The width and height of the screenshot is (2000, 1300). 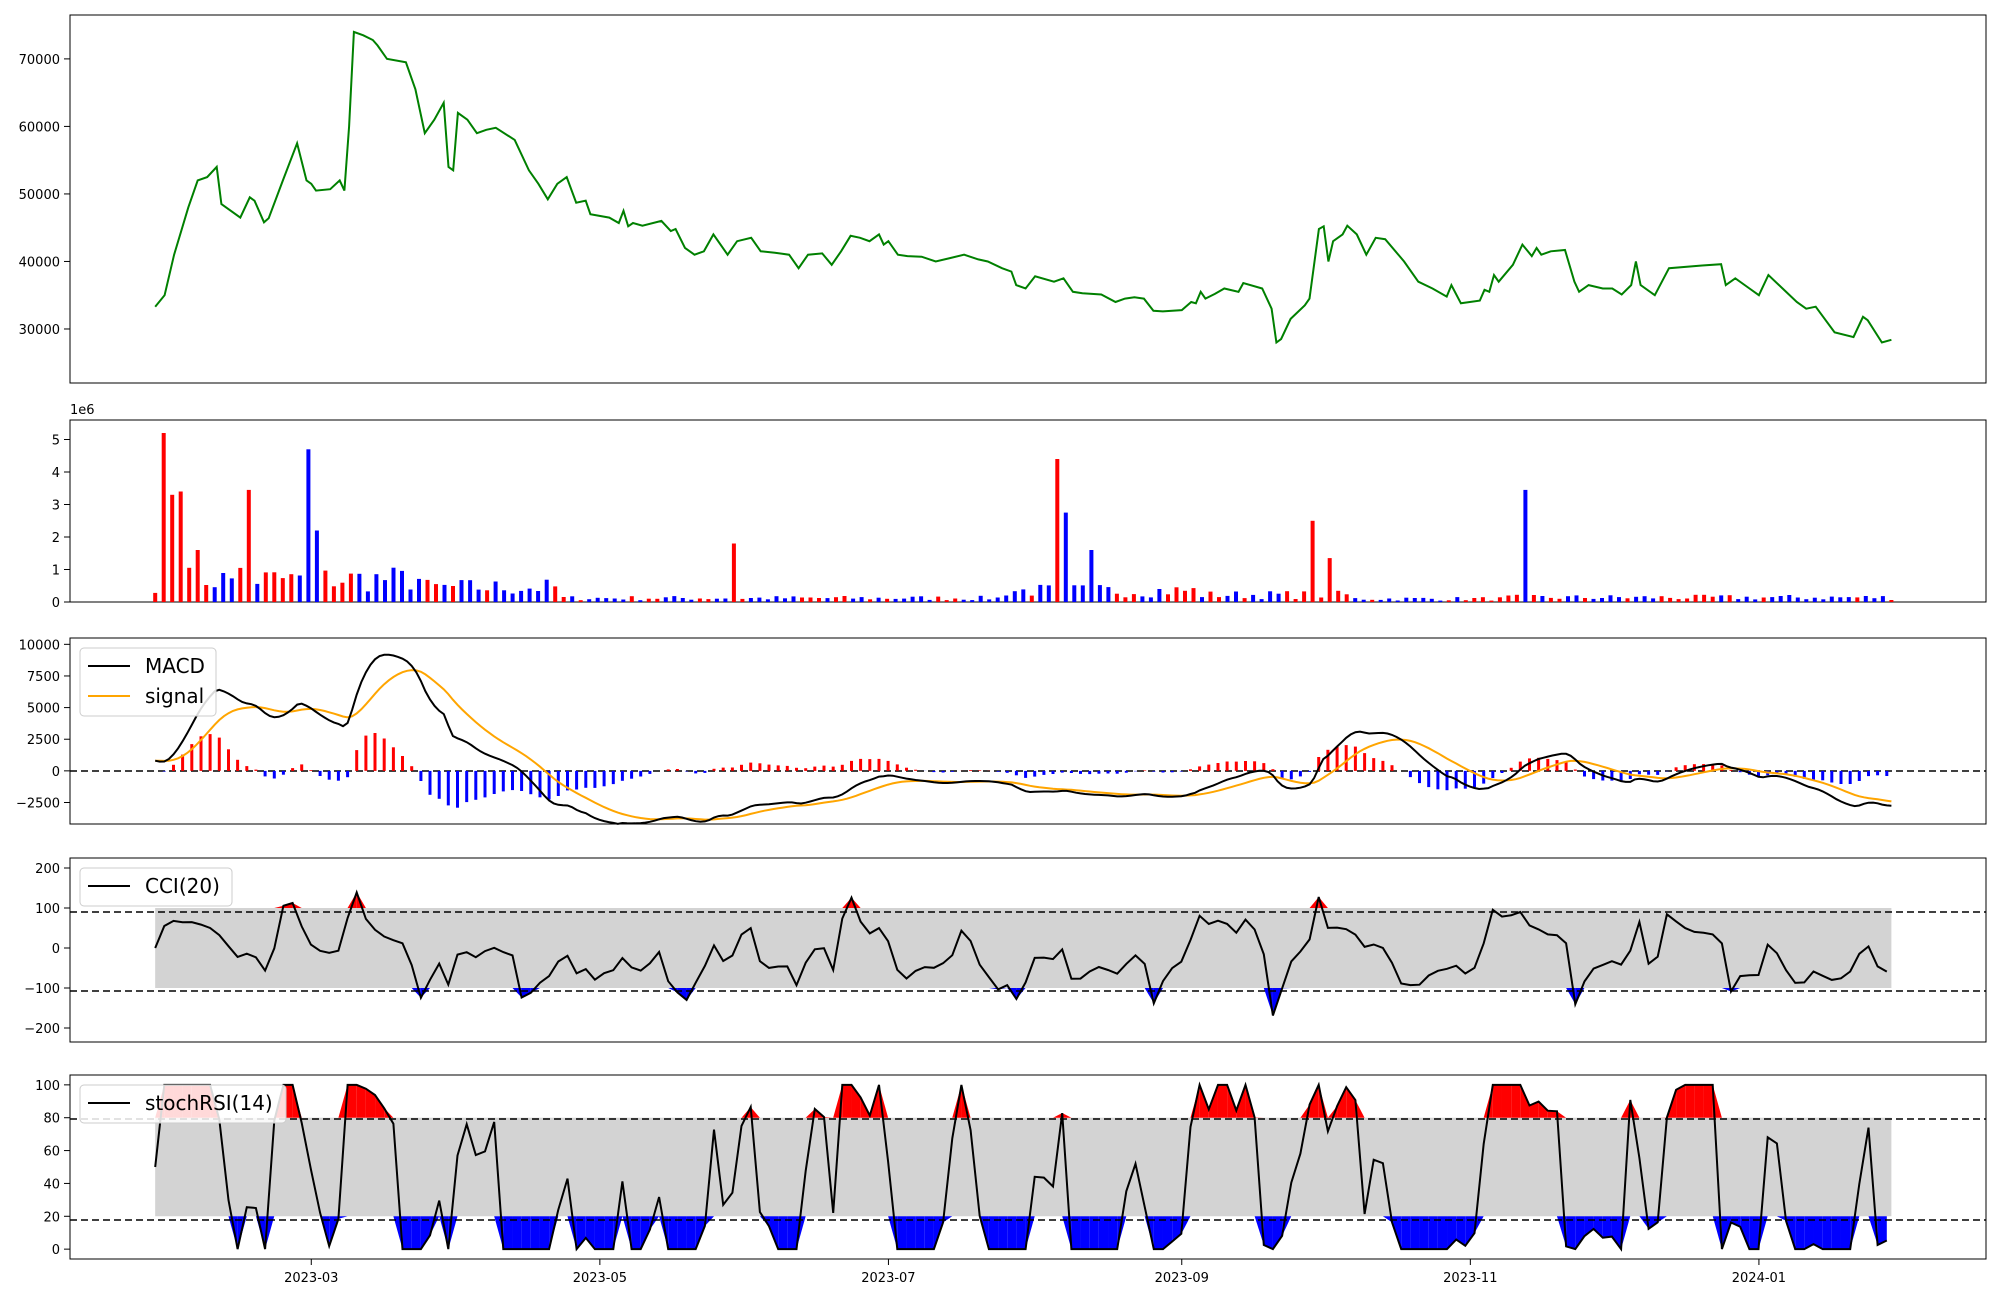 I want to click on x-tick-label: 2023-07, so click(x=888, y=1278).